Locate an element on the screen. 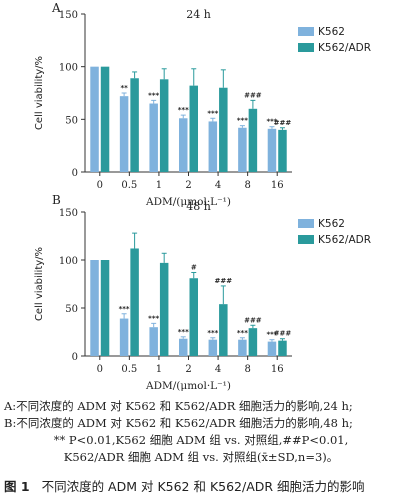 Image resolution: width=402 pixels, height=500 pixels. figure-title-text: 不同浓度的 ADM 对 K562 和 K562/ADR 细胞活力的影响 is located at coordinates (203, 486).